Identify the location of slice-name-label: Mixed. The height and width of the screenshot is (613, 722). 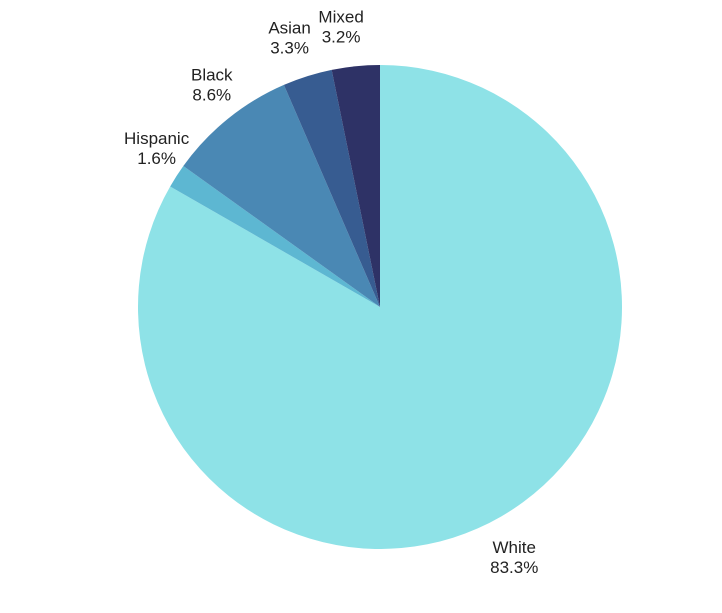
(340, 16).